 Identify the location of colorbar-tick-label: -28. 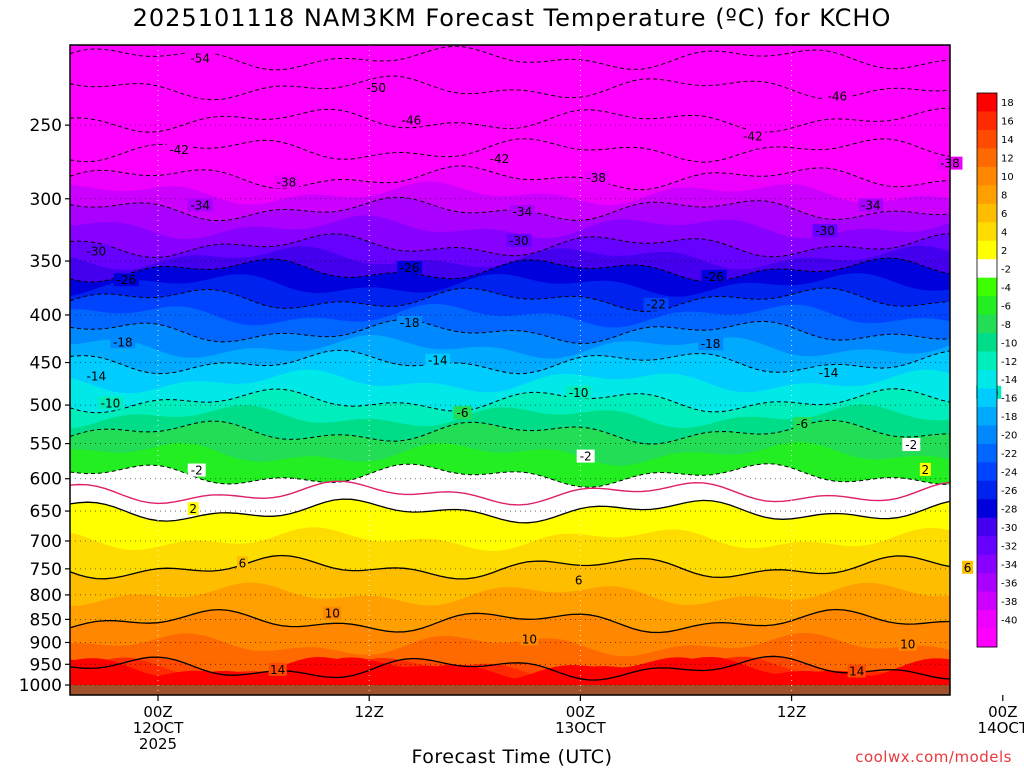
(1009, 510).